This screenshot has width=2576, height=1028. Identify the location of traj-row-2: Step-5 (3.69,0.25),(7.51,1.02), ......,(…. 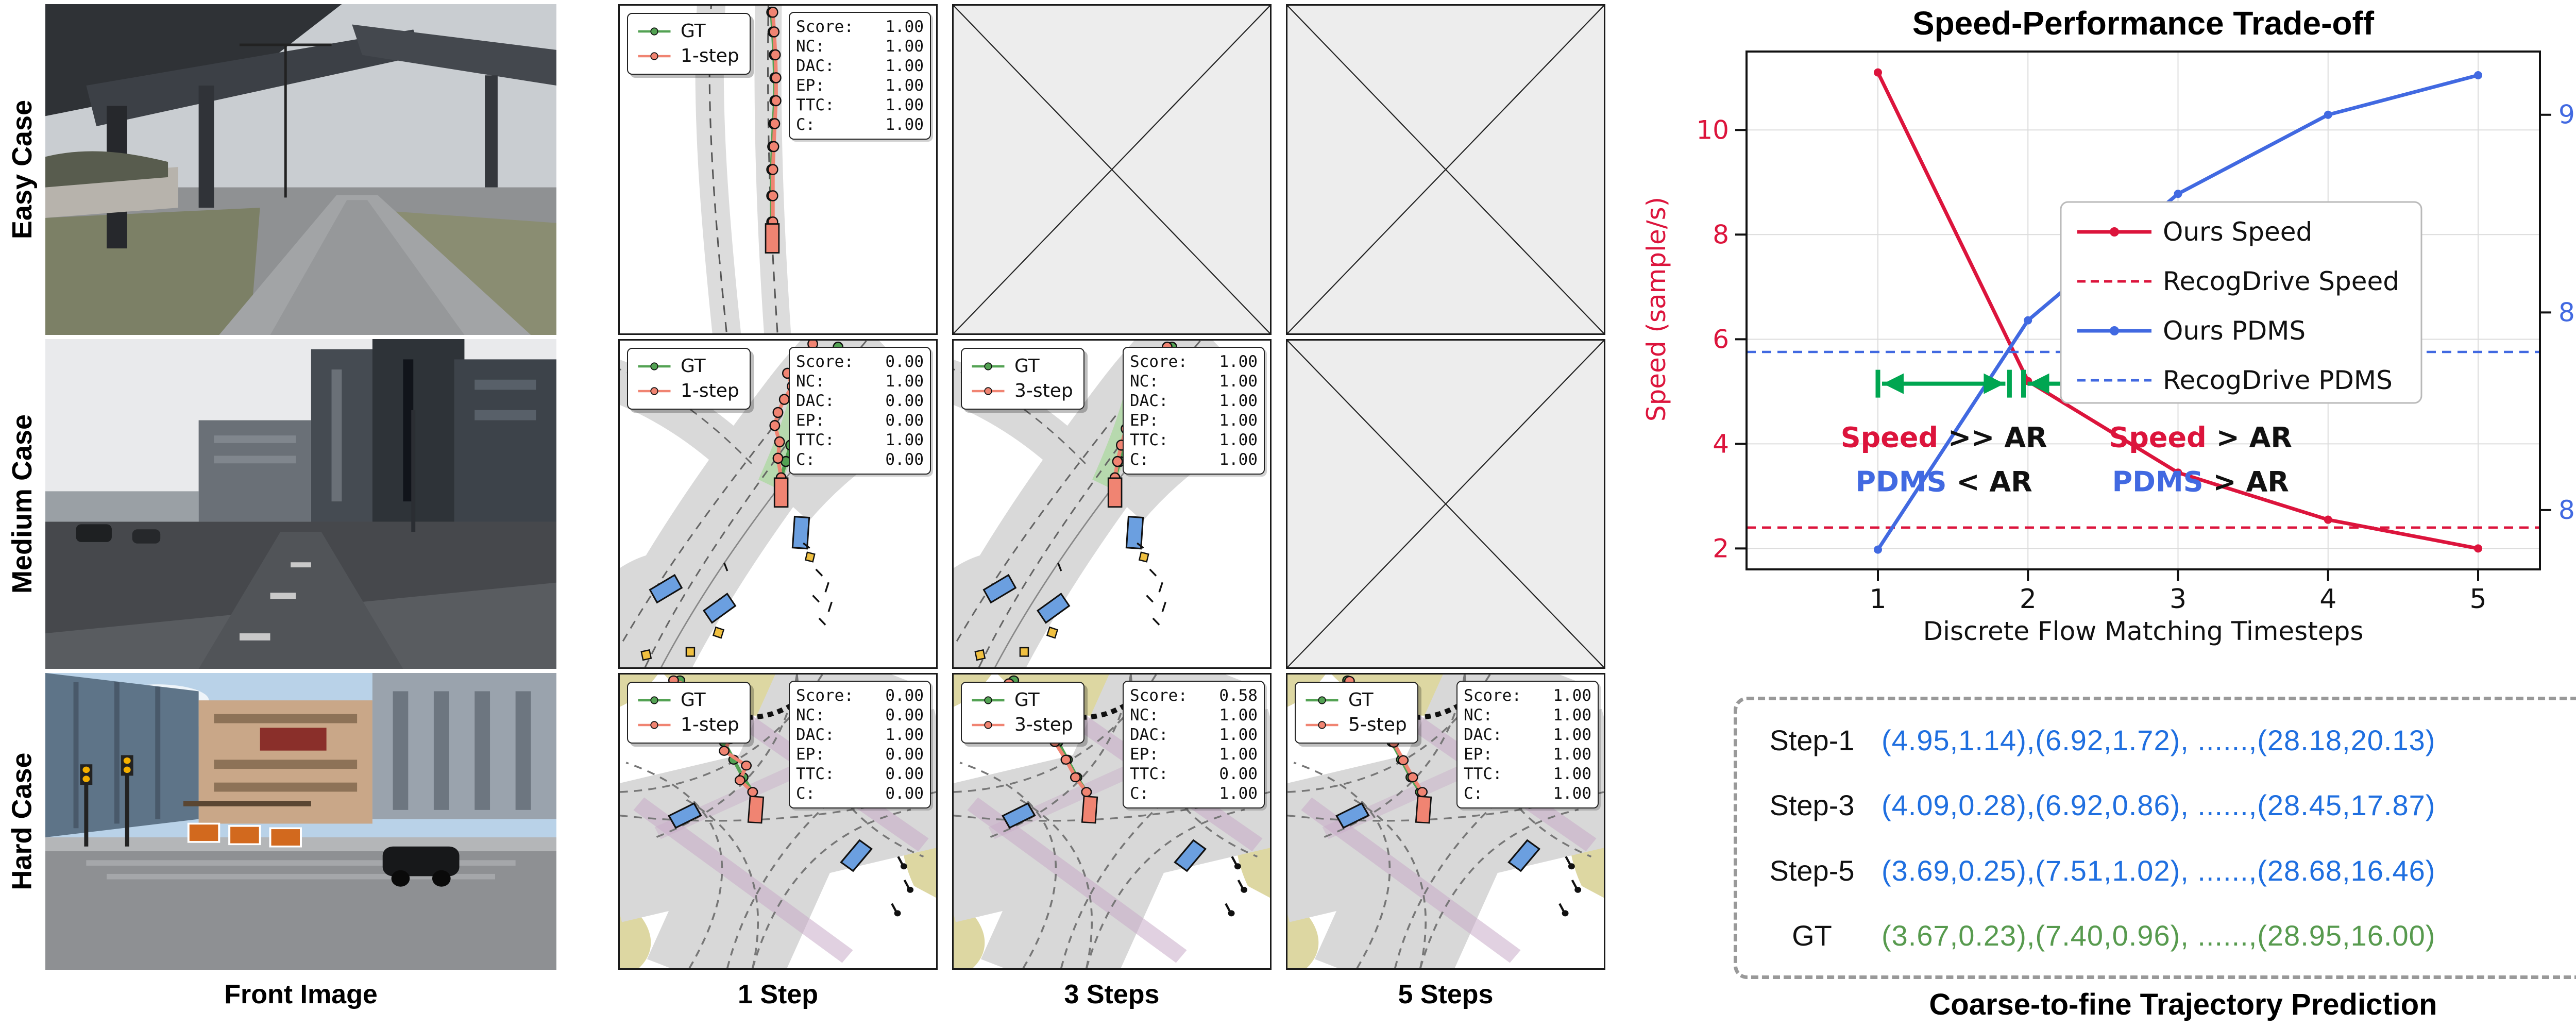
(2159, 870).